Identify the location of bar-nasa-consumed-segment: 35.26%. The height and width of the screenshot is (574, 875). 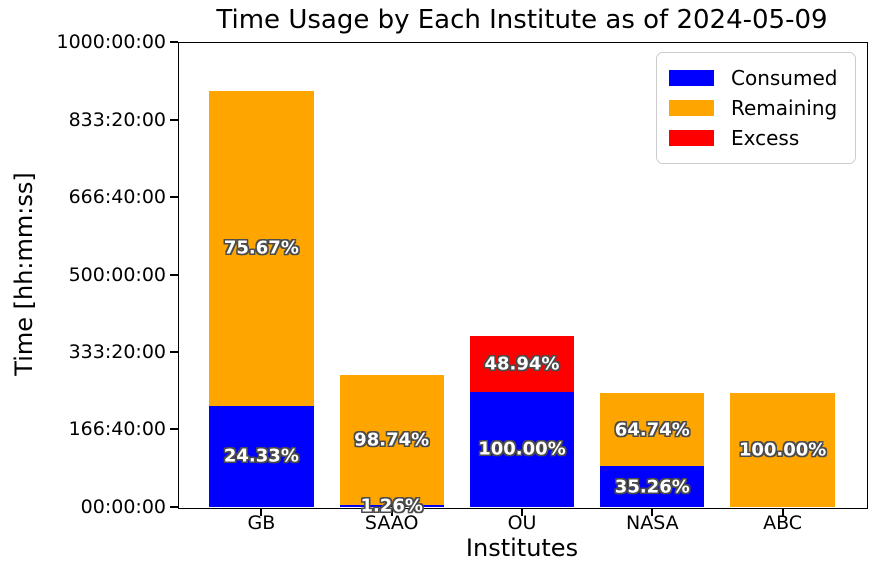
(652, 486).